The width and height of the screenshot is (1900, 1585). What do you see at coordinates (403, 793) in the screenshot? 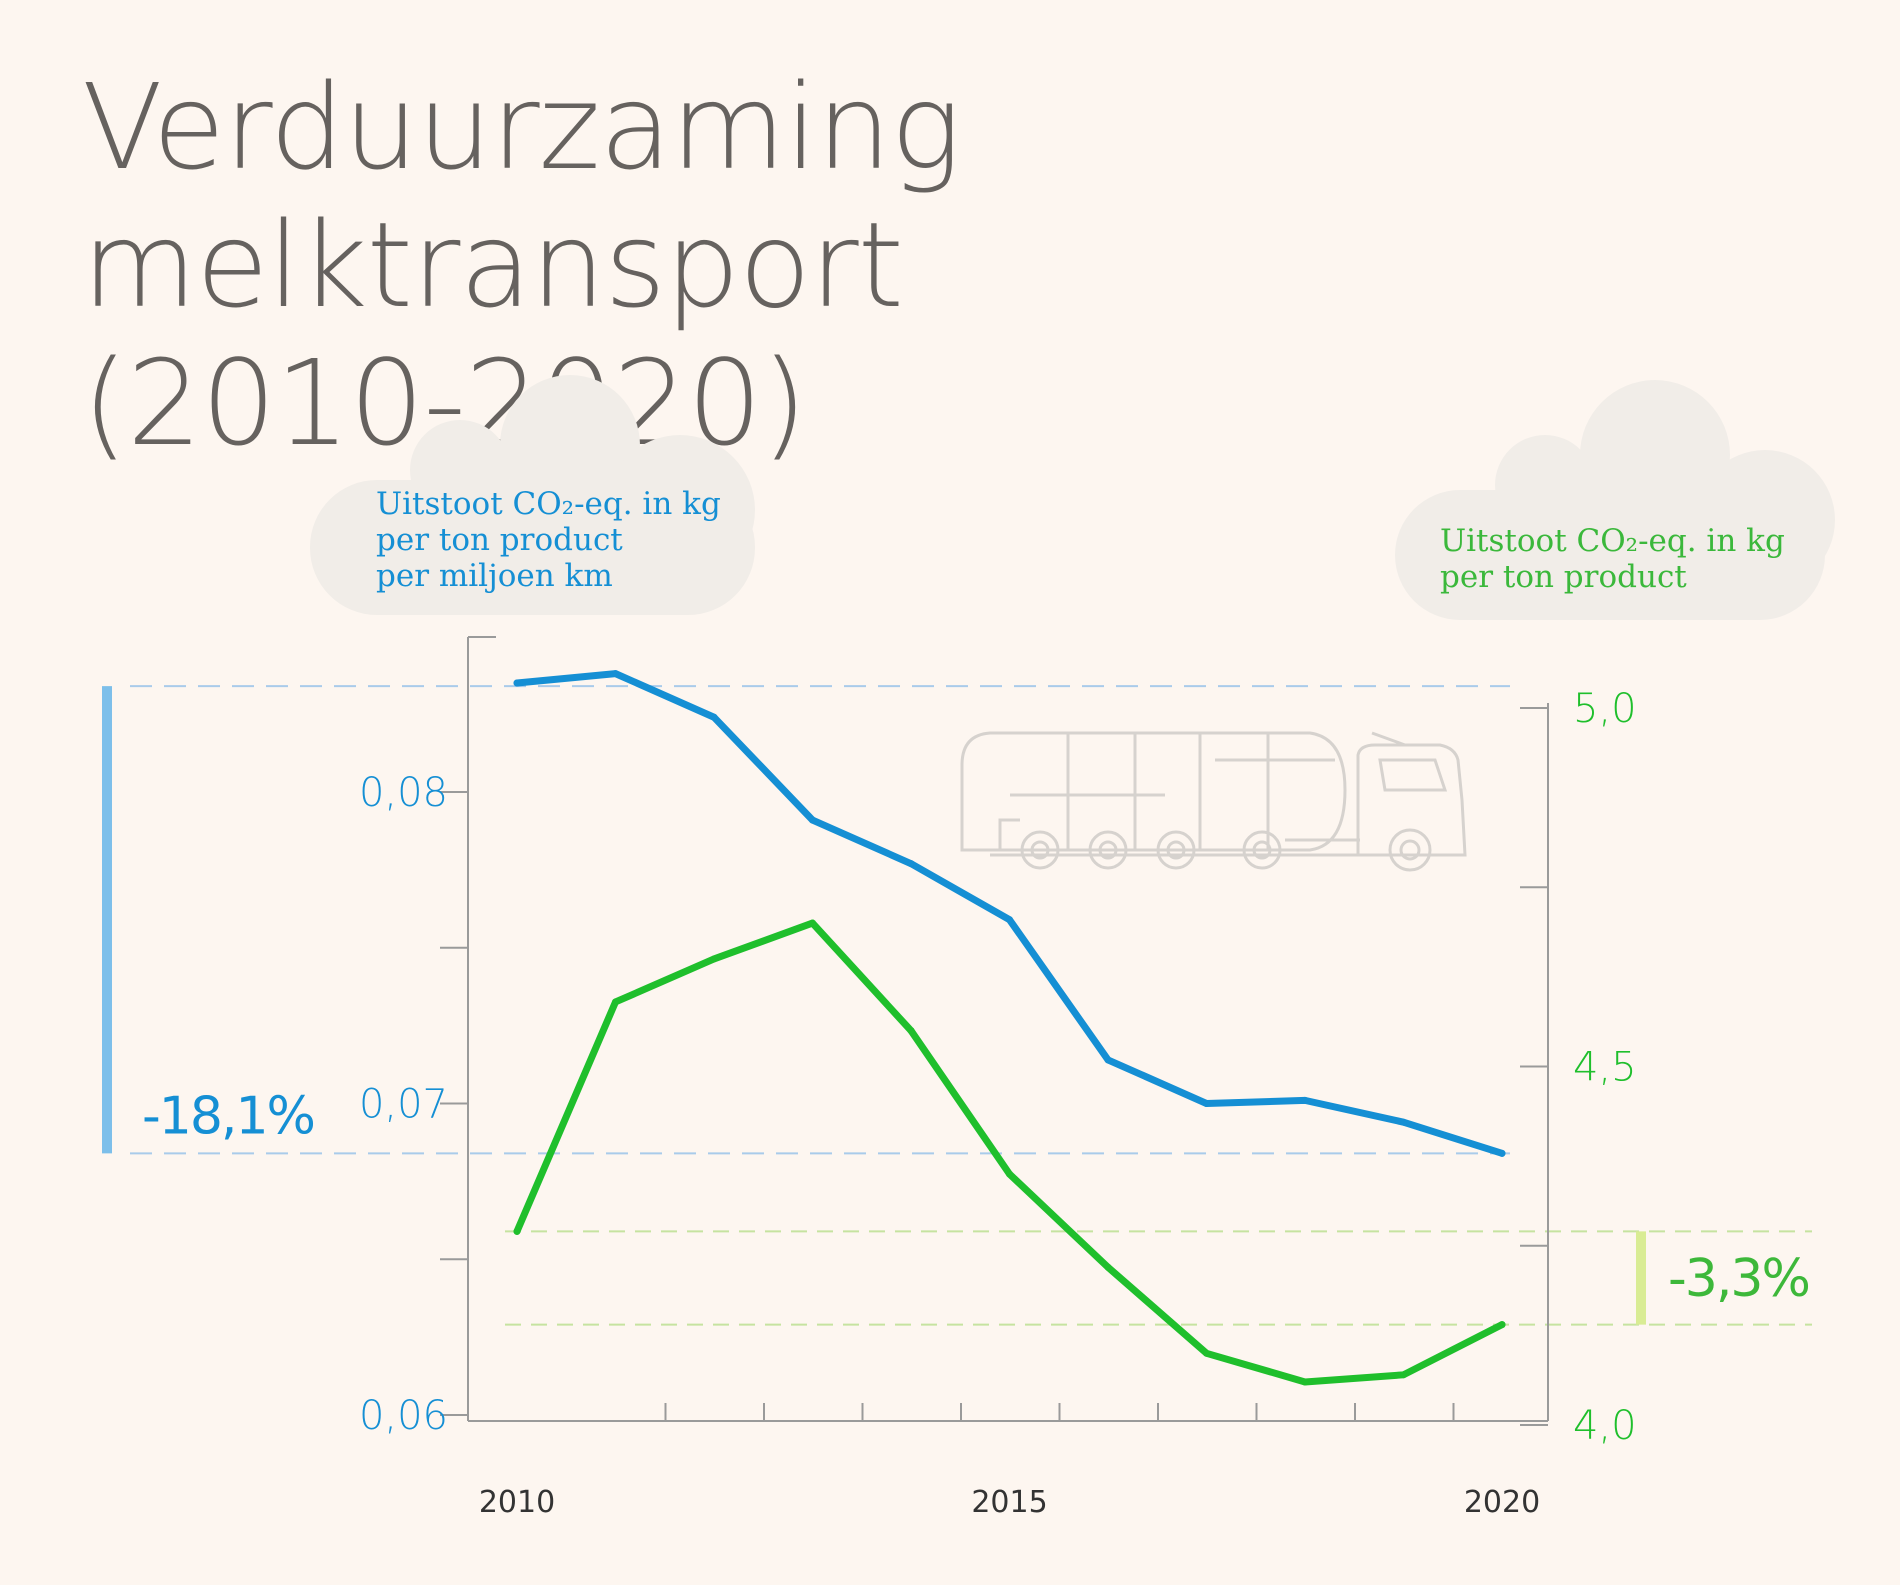
I see `left-axis-tick-label: 0,08` at bounding box center [403, 793].